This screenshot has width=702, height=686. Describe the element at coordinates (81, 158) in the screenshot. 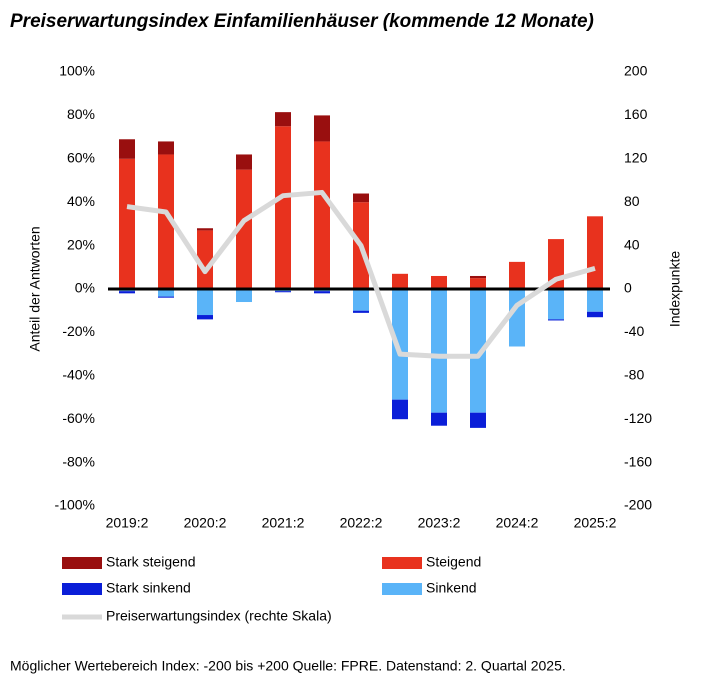

I see `y-tick-label: 60%` at that location.